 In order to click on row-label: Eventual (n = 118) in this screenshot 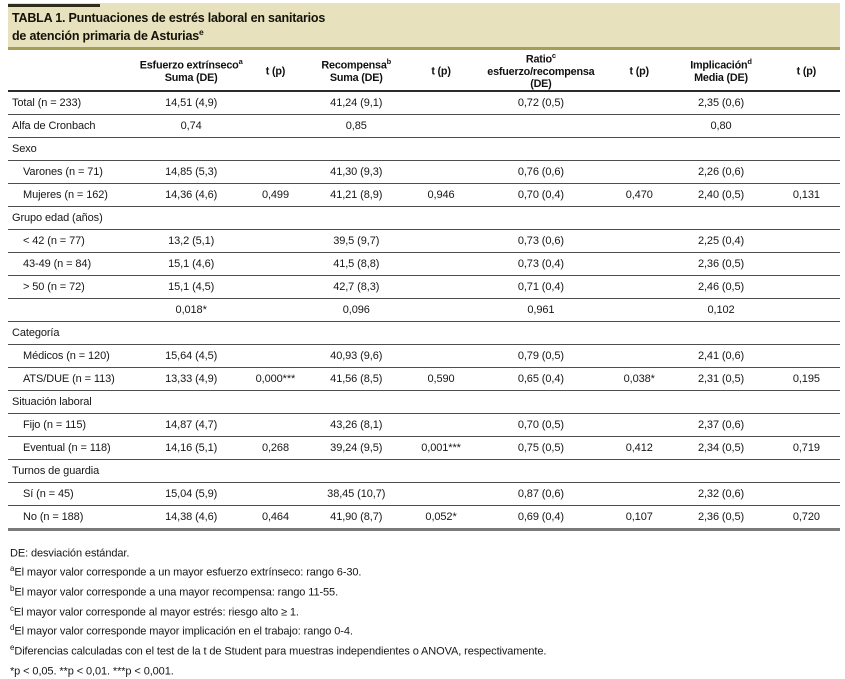, I will do `click(71, 448)`.